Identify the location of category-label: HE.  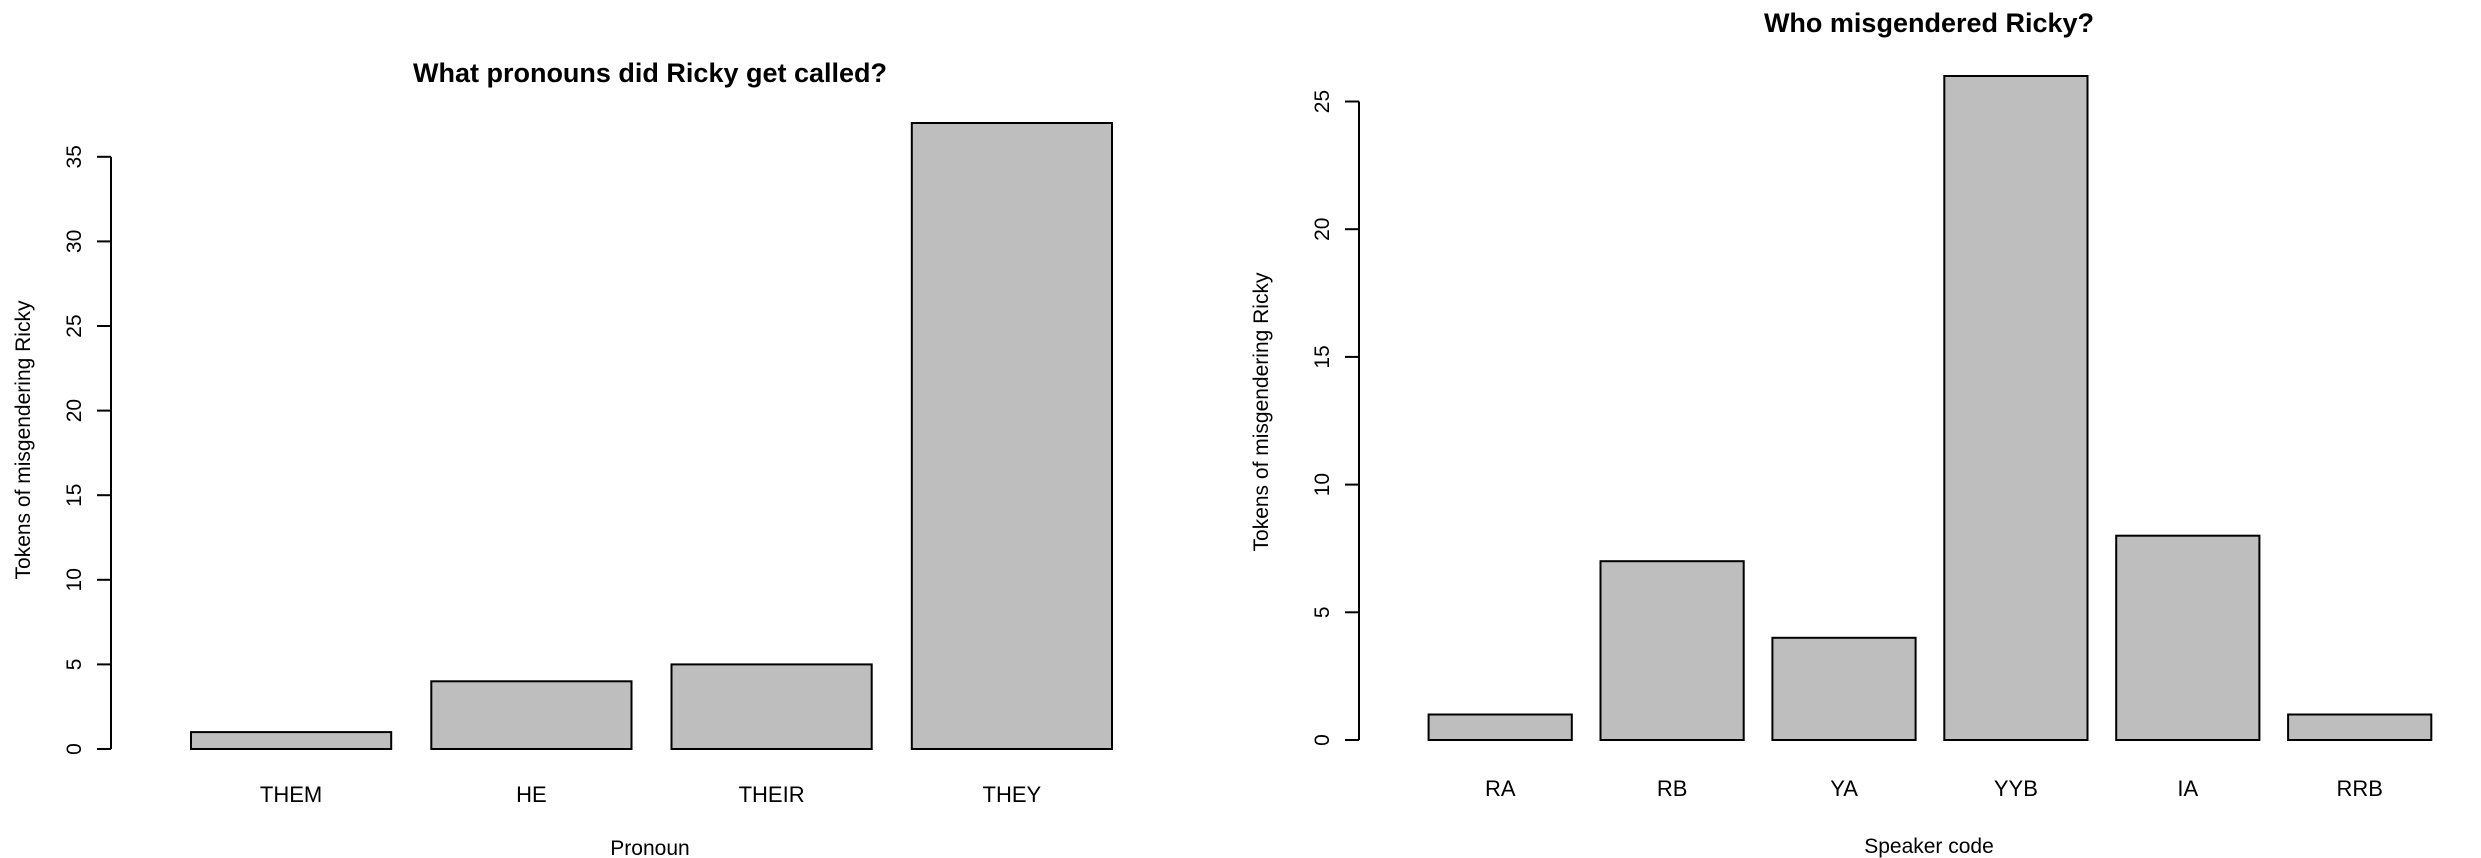
(531, 794).